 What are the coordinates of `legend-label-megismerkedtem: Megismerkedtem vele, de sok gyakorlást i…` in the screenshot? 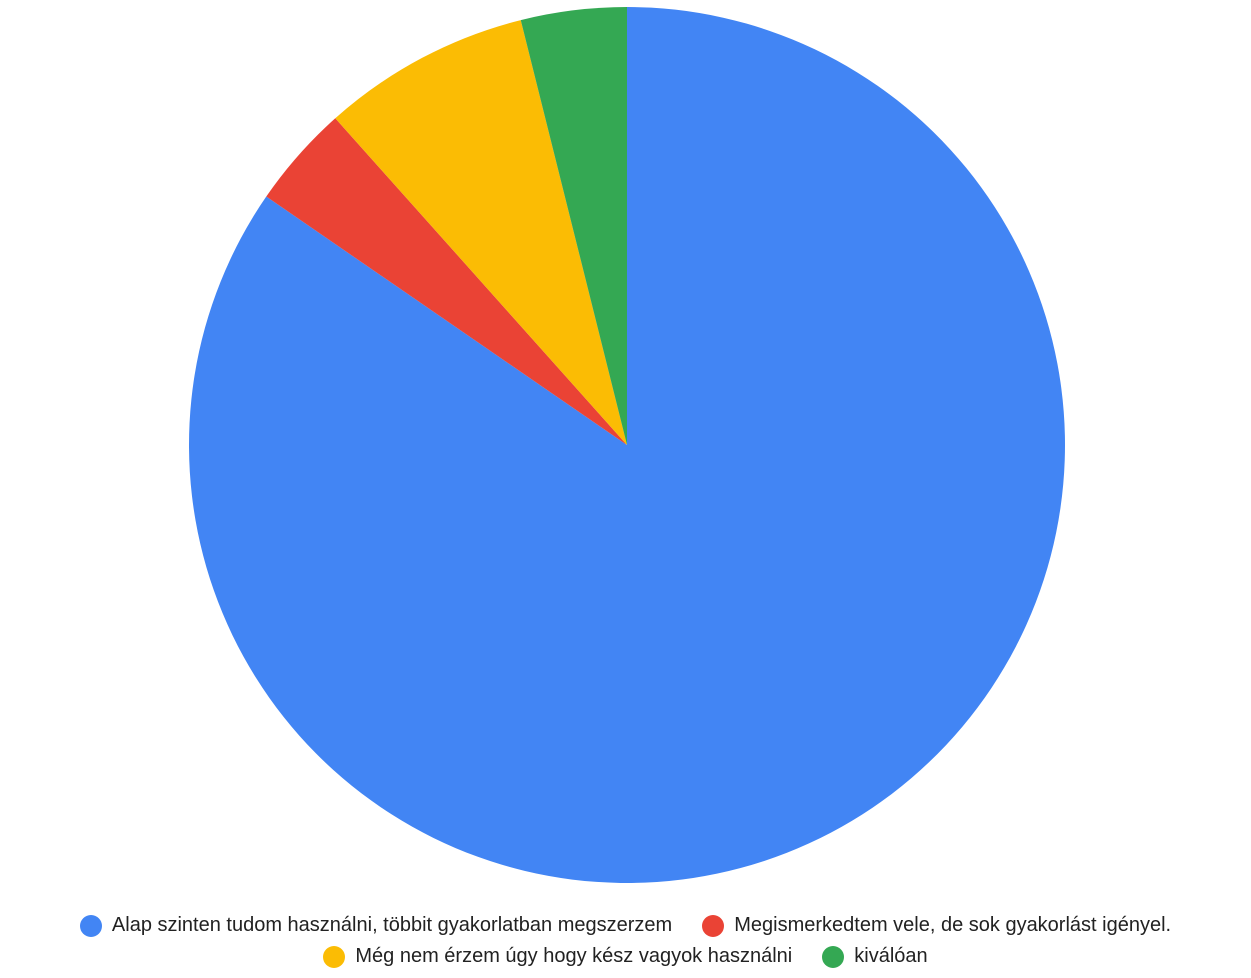 It's located at (953, 925).